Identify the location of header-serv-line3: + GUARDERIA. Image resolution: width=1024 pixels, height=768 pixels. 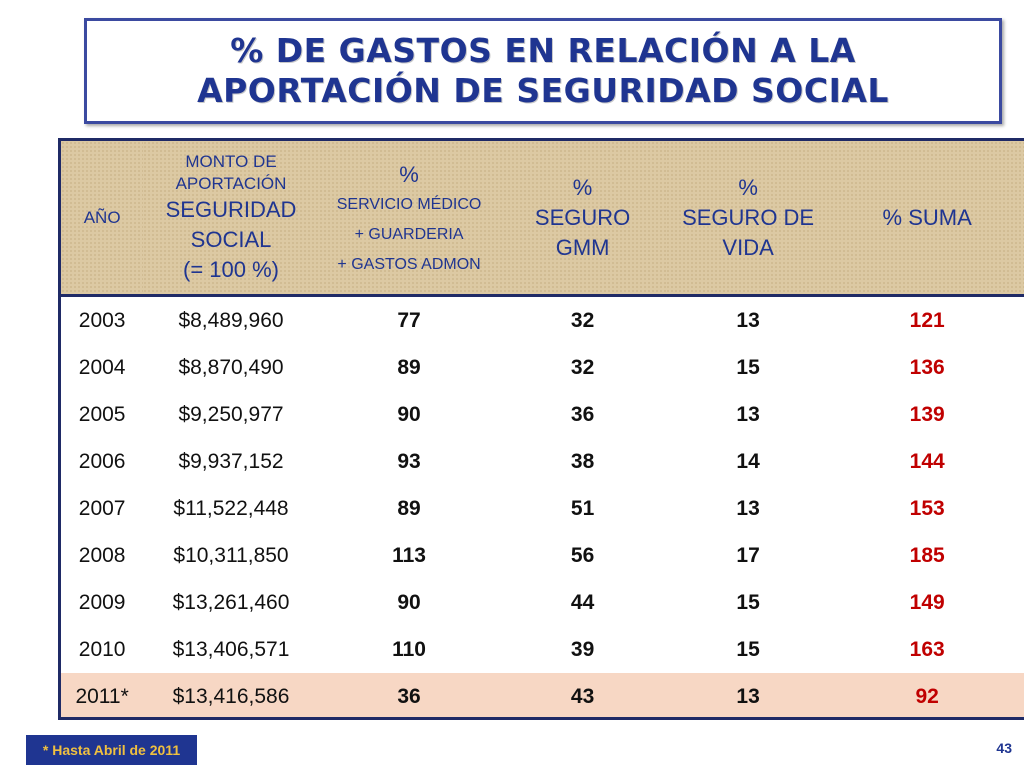
(409, 234).